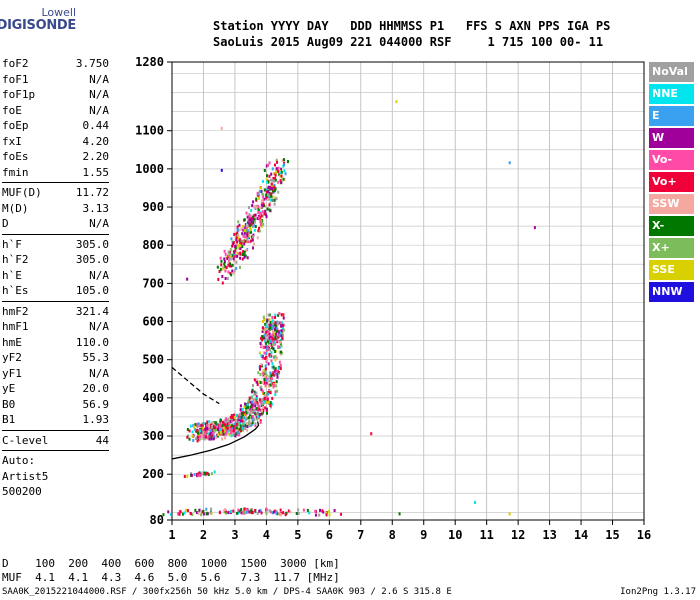 The image size is (700, 600). I want to click on x-tick-label-1: 1, so click(171, 535).